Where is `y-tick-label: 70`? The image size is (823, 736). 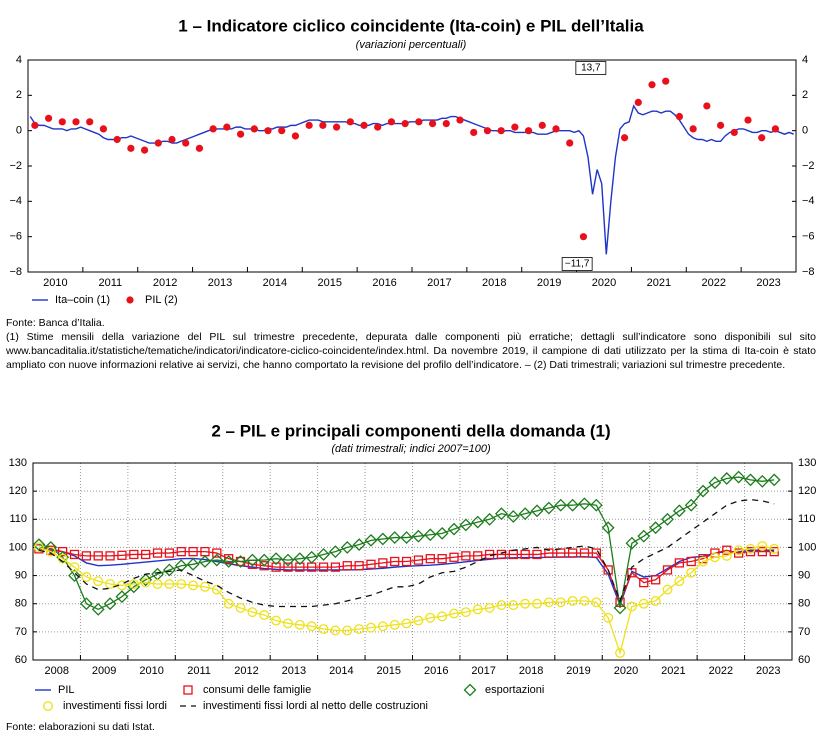
y-tick-label: 70 is located at coordinates (21, 632).